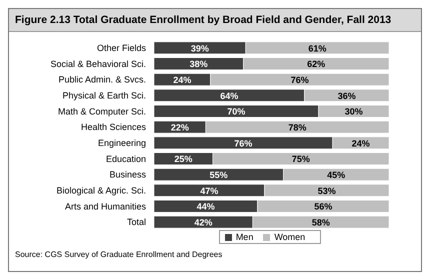 This screenshot has width=430, height=280. I want to click on data-label: 55%, so click(219, 175).